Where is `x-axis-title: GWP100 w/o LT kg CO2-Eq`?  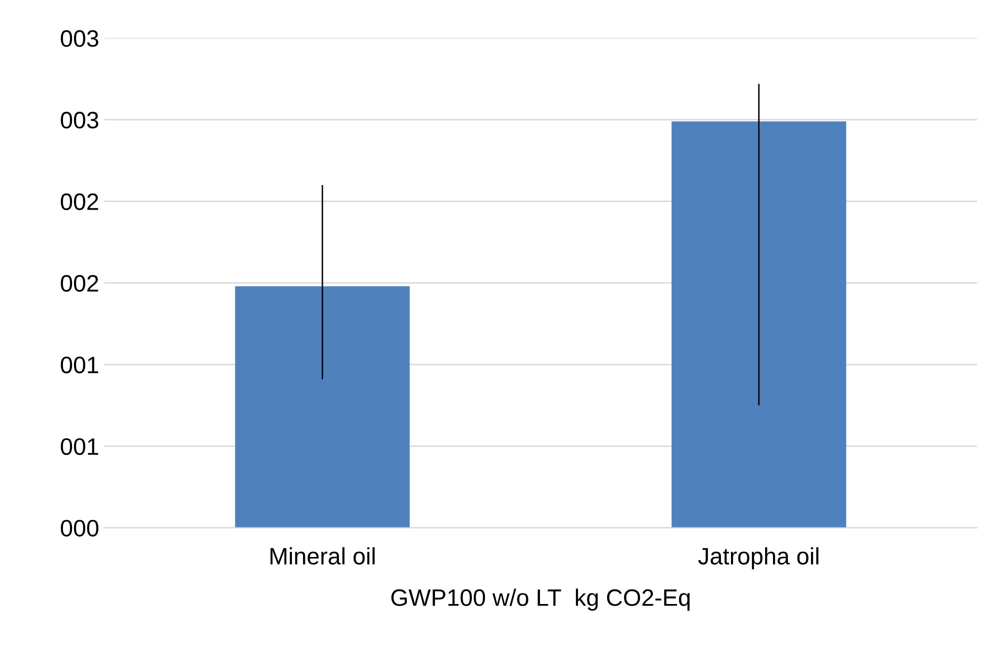
x-axis-title: GWP100 w/o LT kg CO2-Eq is located at coordinates (540, 599).